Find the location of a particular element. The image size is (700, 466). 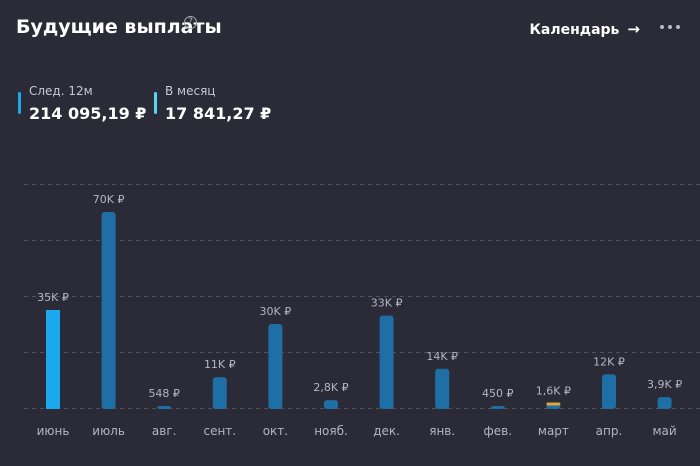

chart-data-label: 11K ₽ is located at coordinates (220, 364).